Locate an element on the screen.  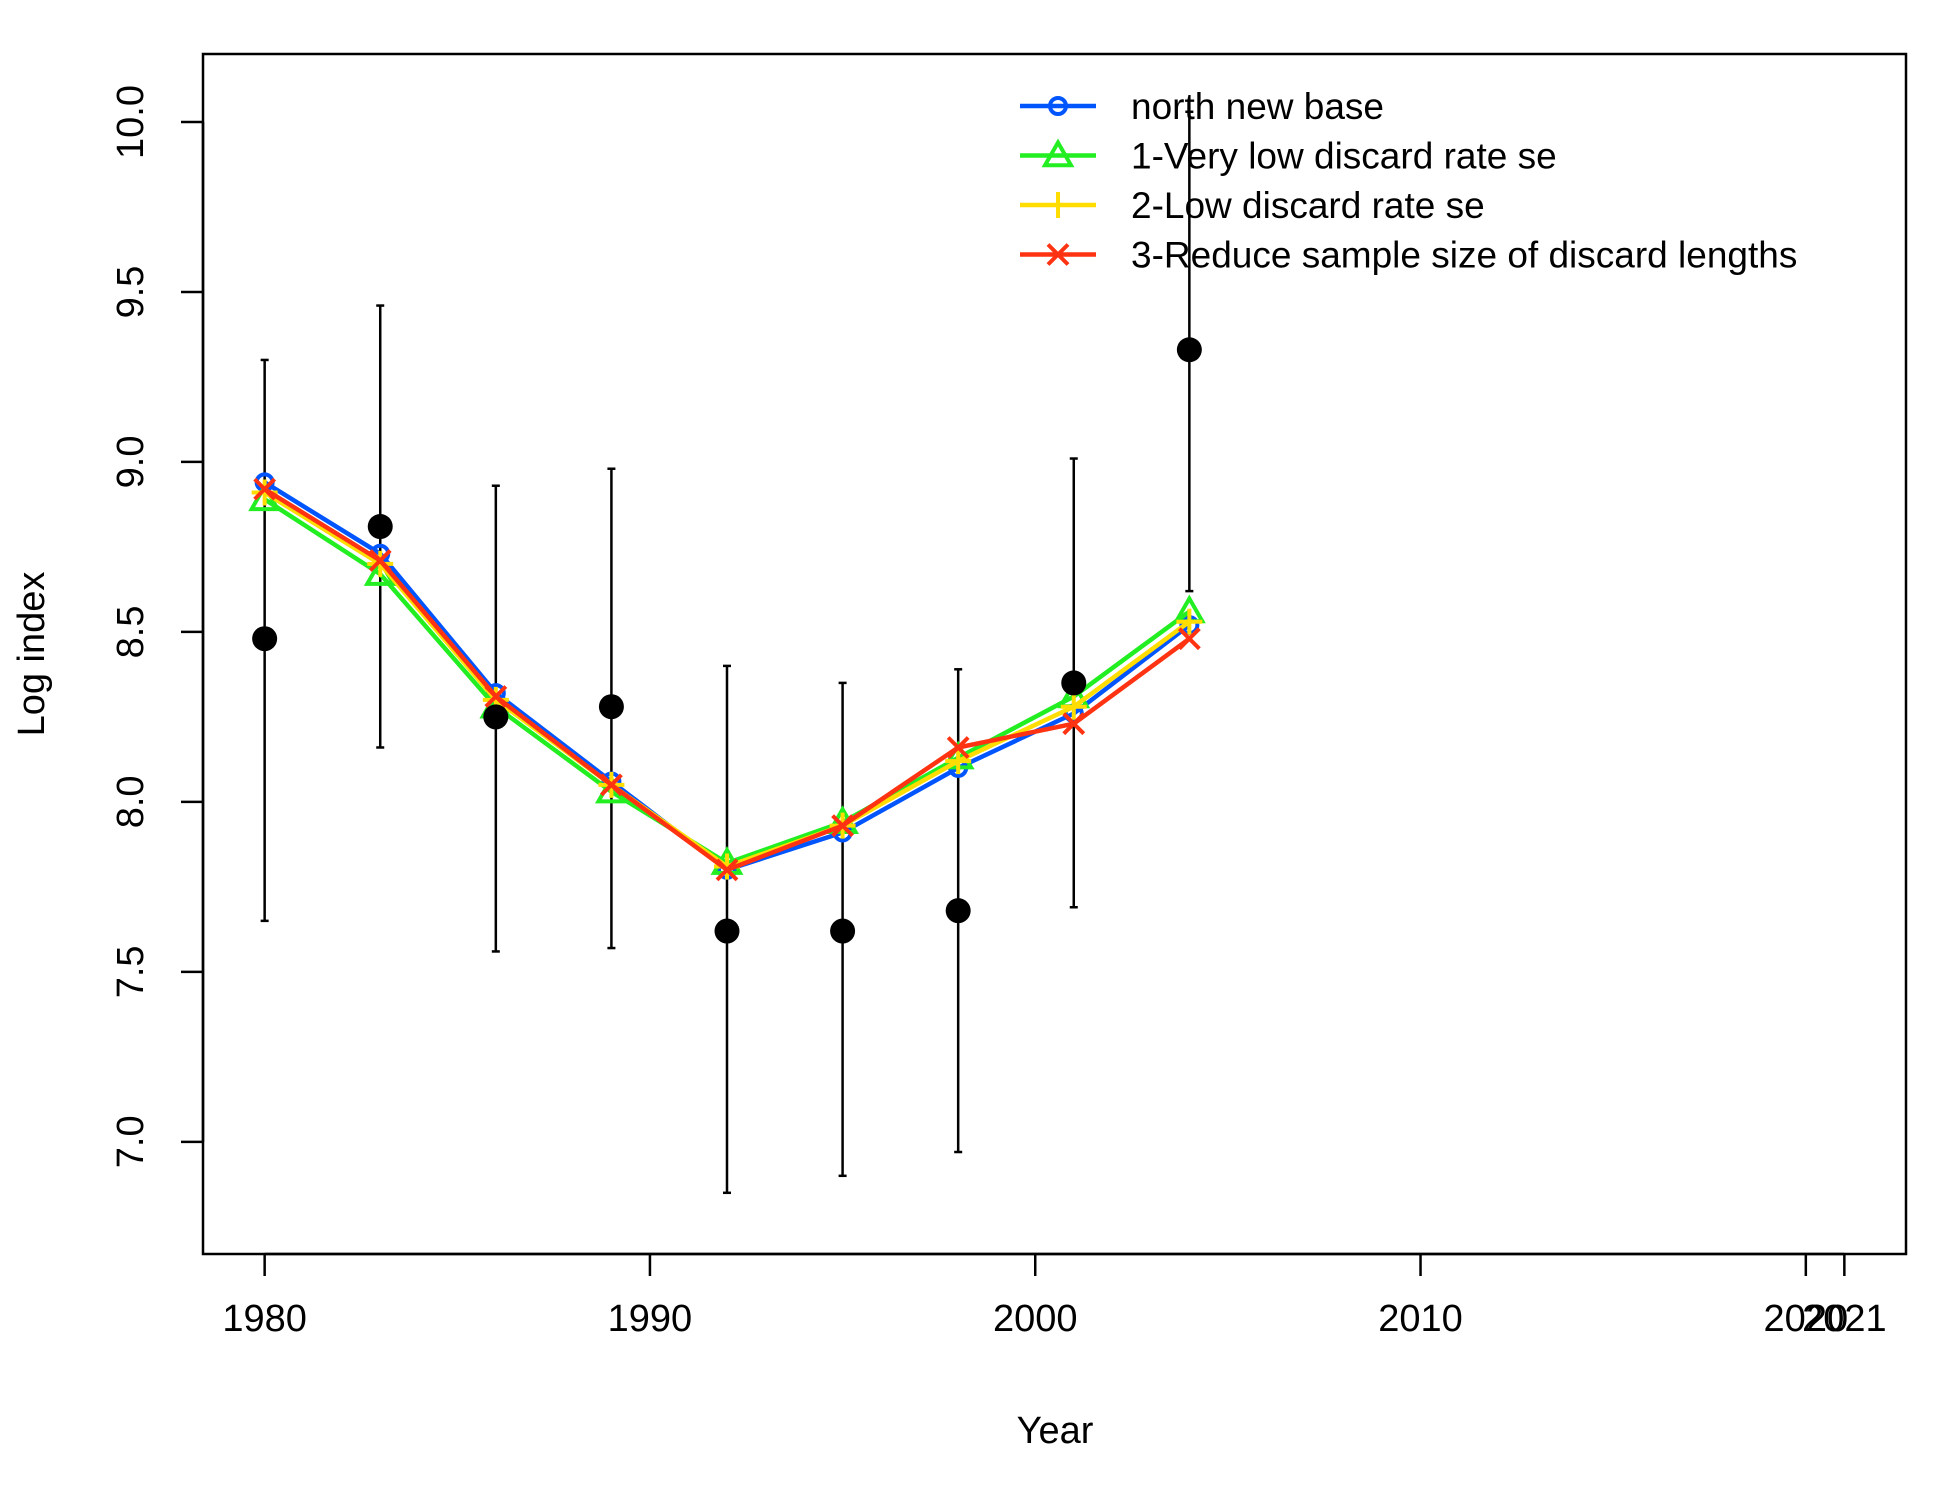
series-lines is located at coordinates (727, 677).